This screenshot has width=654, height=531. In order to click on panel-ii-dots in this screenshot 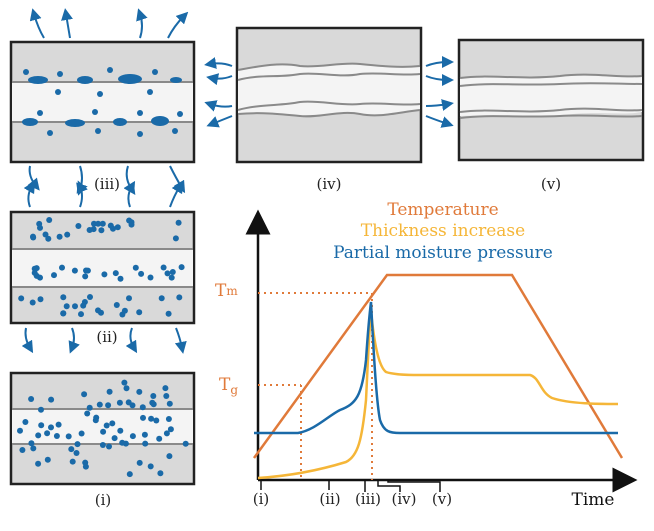, I will do `click(101, 267)`.